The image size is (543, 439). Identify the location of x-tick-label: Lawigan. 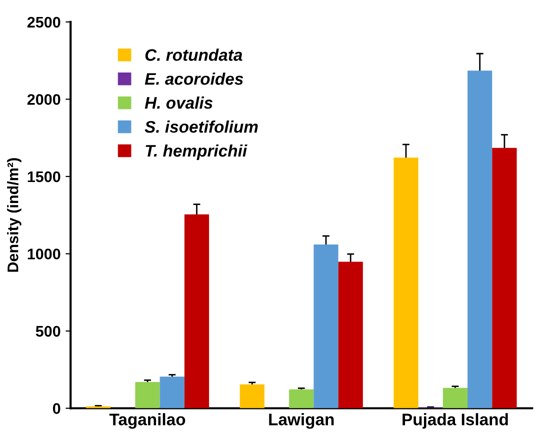
(301, 421).